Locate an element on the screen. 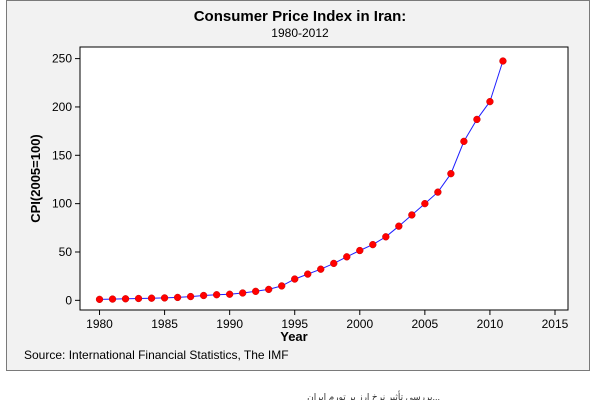 The image size is (600, 400). y-tick-label: 200 is located at coordinates (62, 107).